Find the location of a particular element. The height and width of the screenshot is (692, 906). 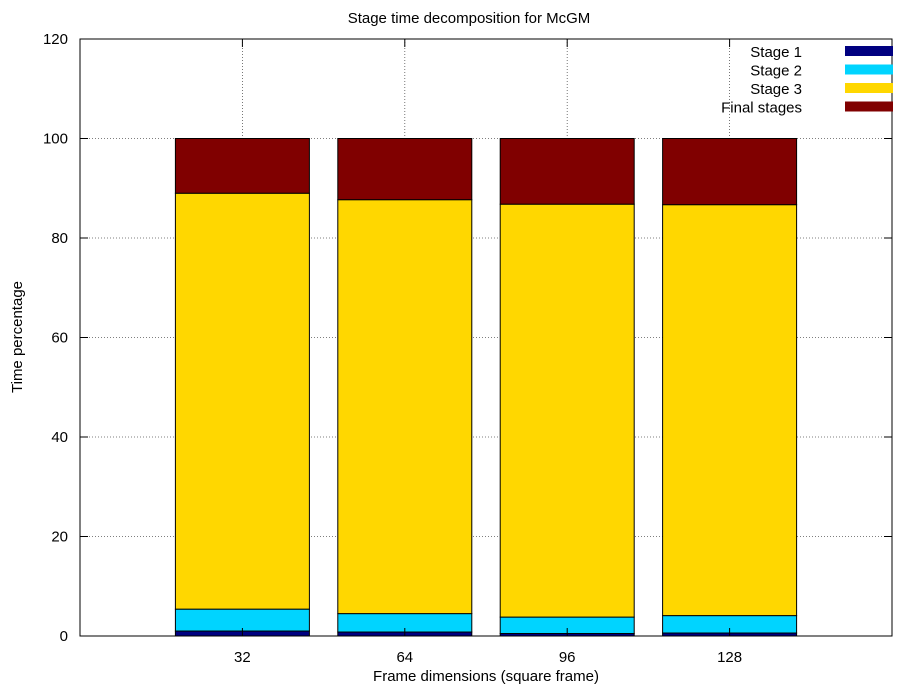

y-tick-label: 40 is located at coordinates (59, 437).